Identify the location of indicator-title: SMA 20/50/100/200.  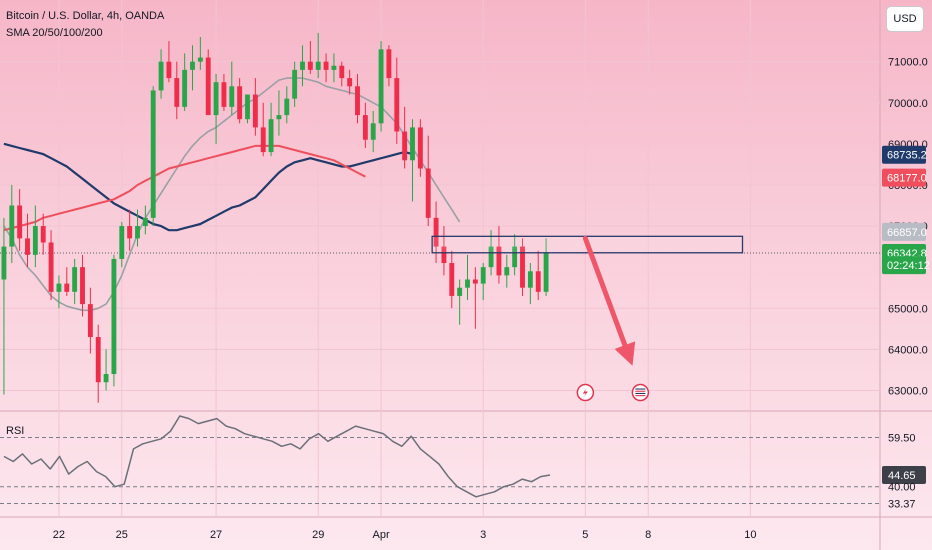
(54, 33).